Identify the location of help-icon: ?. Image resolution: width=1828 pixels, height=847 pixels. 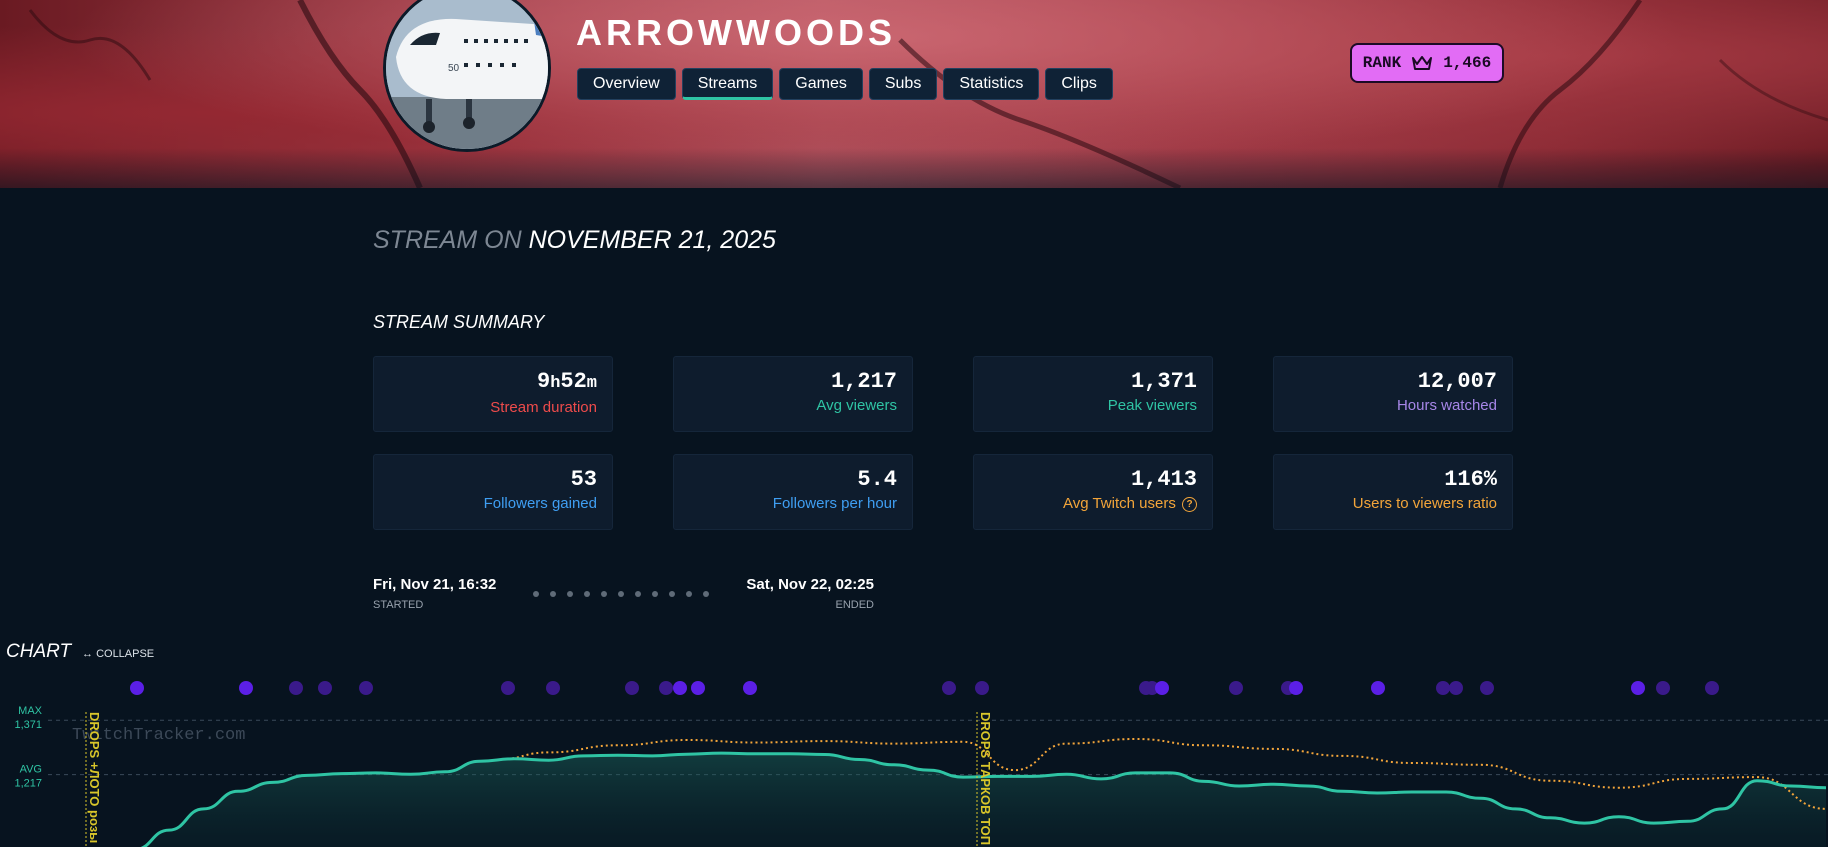
(1189, 504).